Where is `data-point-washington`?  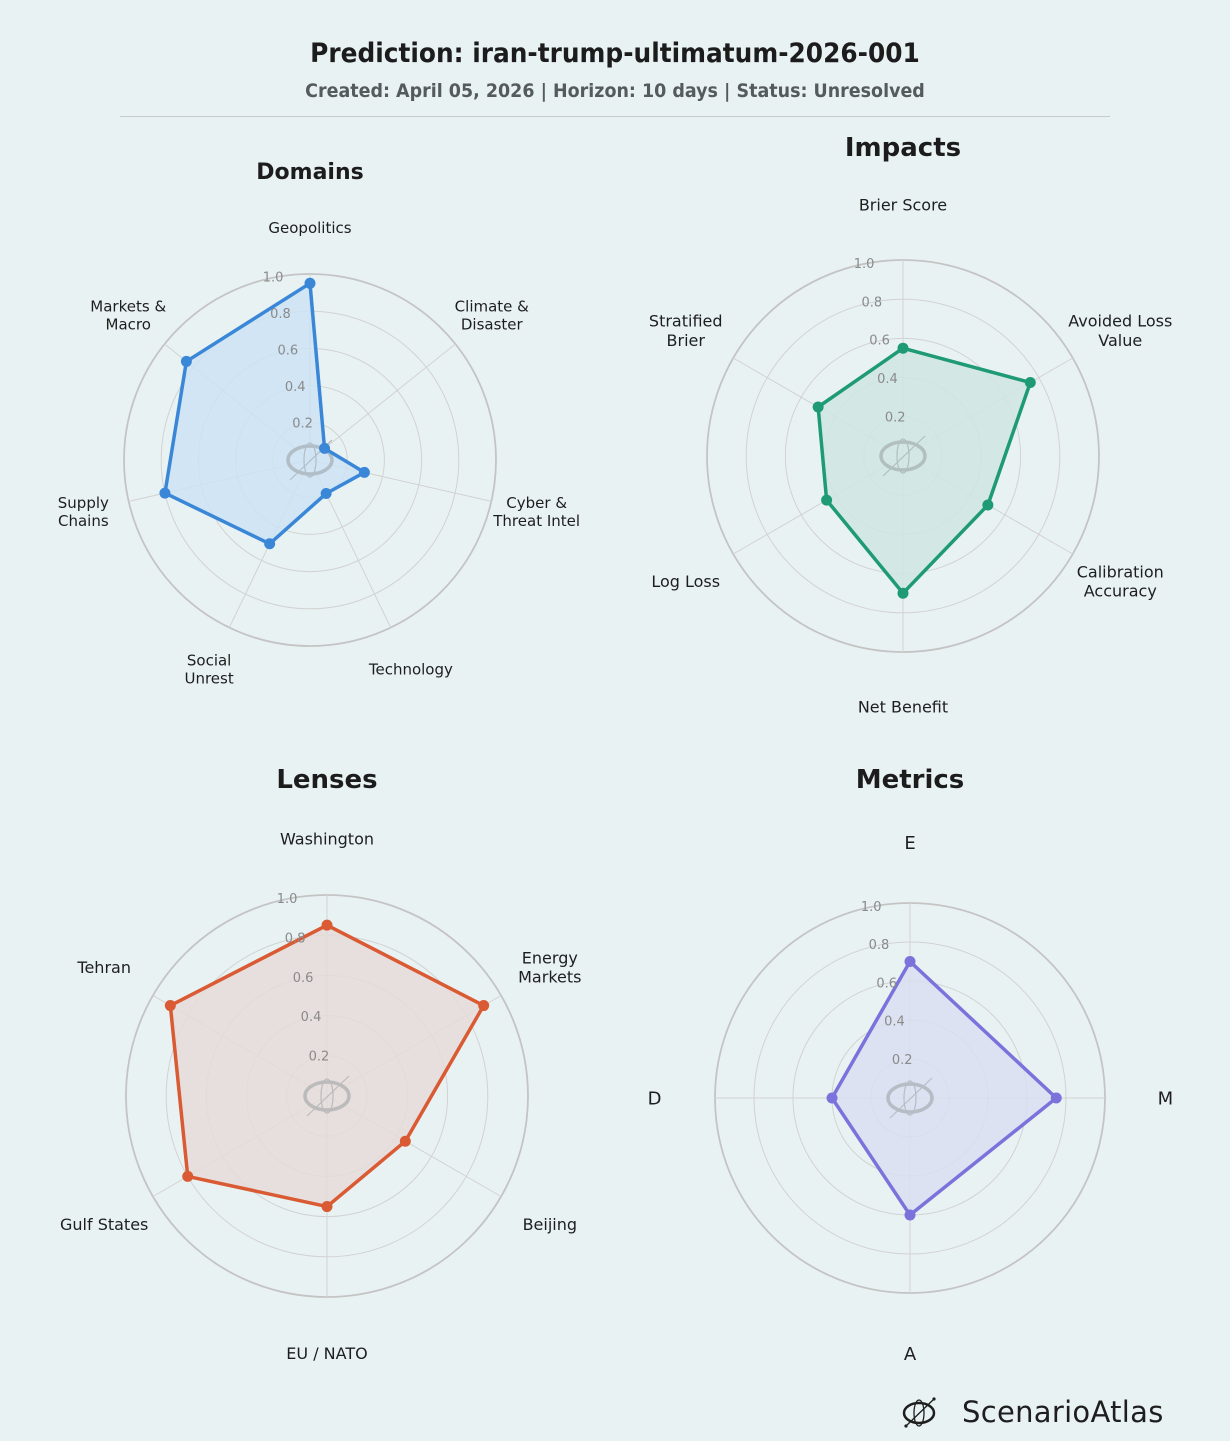 data-point-washington is located at coordinates (327, 925).